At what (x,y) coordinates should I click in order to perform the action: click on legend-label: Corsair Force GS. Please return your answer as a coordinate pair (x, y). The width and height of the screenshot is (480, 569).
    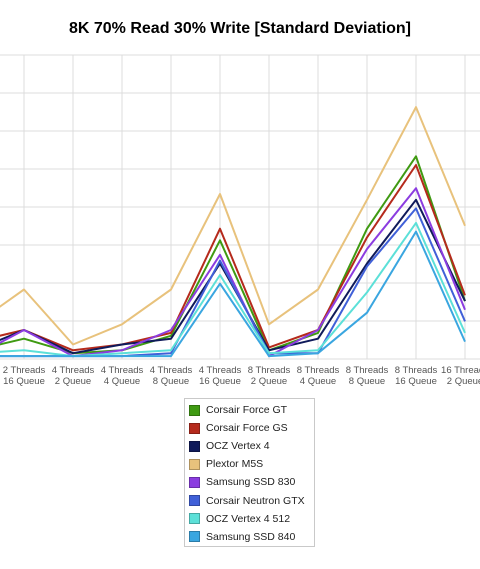
    Looking at the image, I should click on (247, 428).